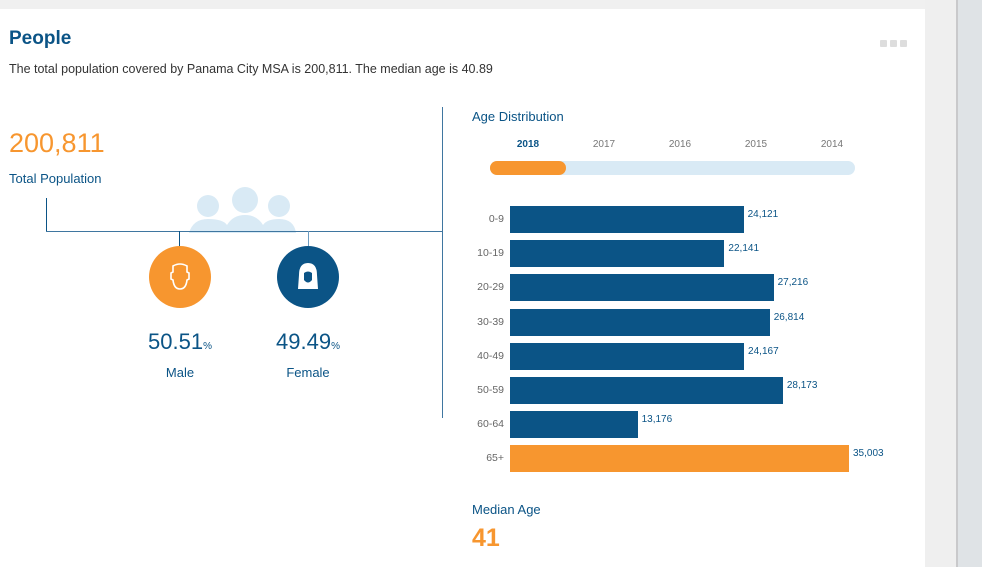 Image resolution: width=982 pixels, height=567 pixels. What do you see at coordinates (679, 459) in the screenshot?
I see `bar-65+` at bounding box center [679, 459].